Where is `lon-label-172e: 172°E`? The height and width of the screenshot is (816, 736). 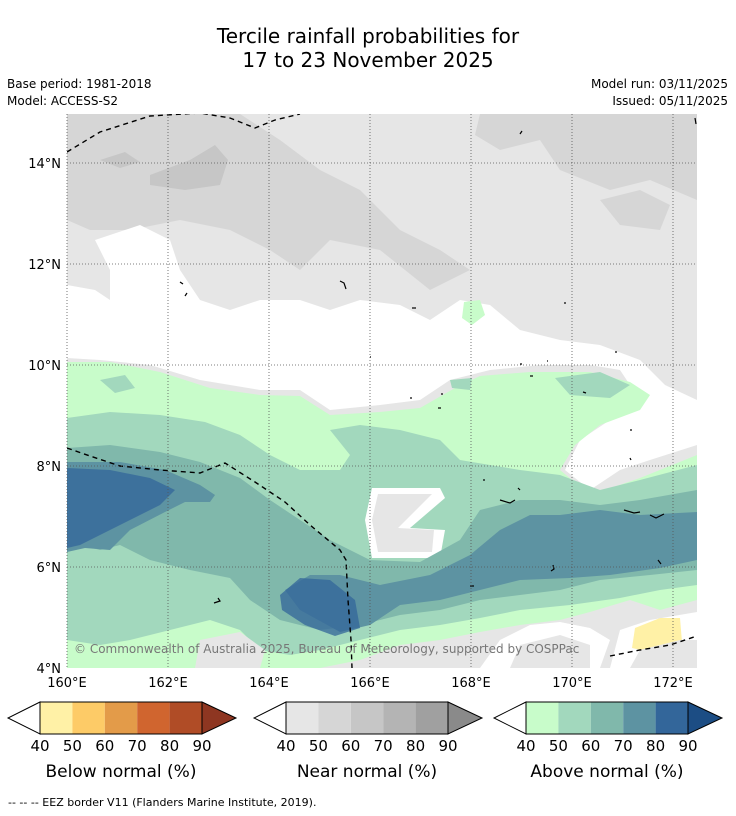
lon-label-172e: 172°E is located at coordinates (673, 683).